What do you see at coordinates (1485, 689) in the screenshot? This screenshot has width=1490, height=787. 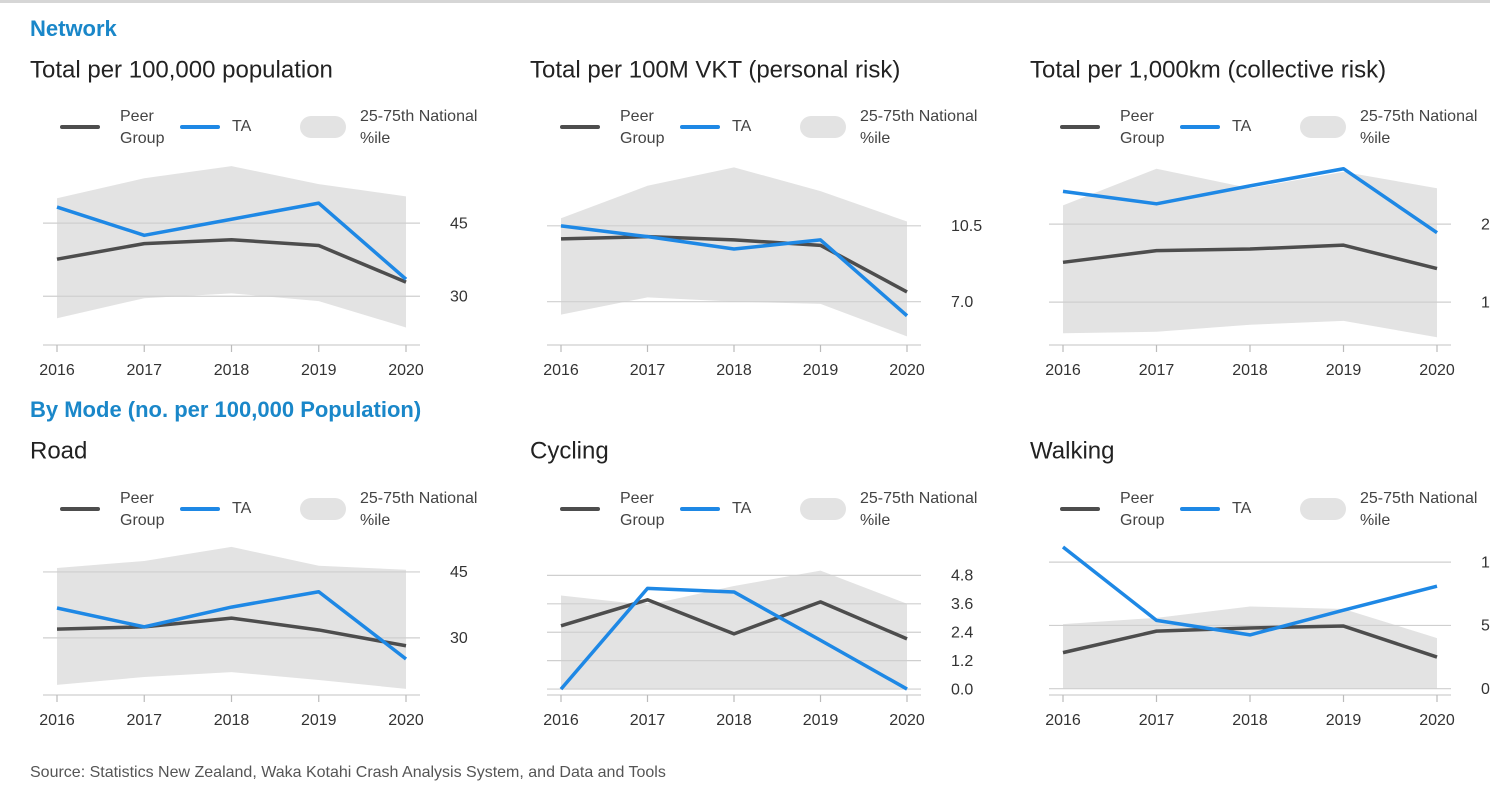 I see `y-tick-label: 0` at bounding box center [1485, 689].